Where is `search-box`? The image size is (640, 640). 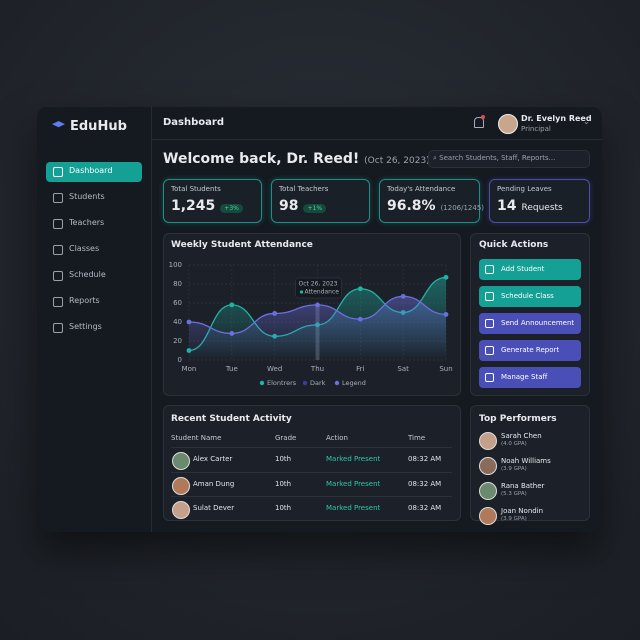
search-box is located at coordinates (509, 159).